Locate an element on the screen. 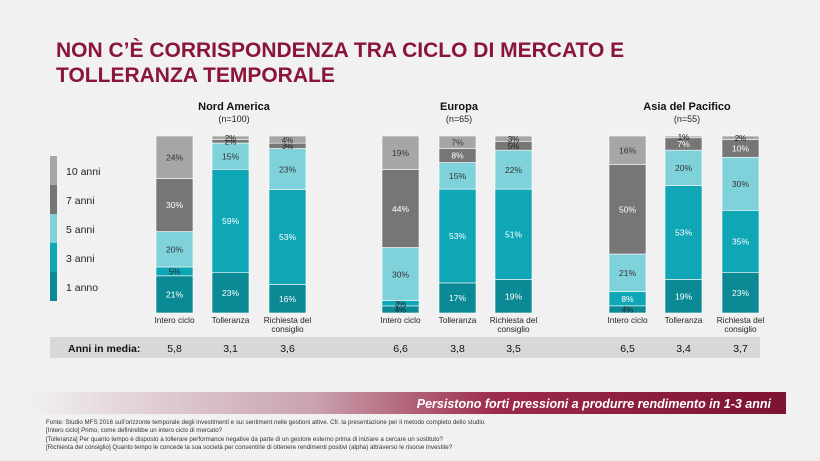 This screenshot has height=461, width=820. legend-swatch-1-anno is located at coordinates (53, 286).